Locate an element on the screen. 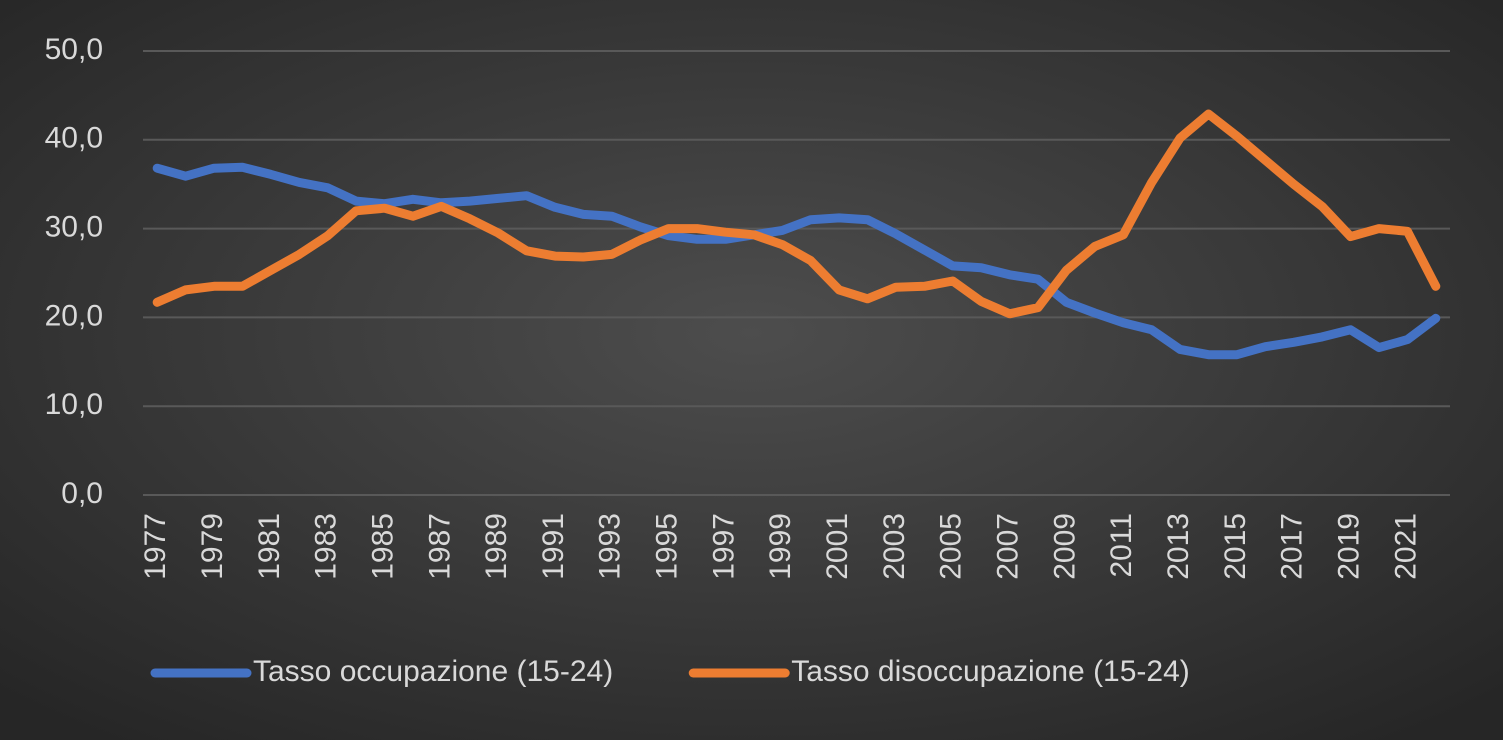 Image resolution: width=1503 pixels, height=740 pixels. x-tick-label: 2011 is located at coordinates (1121, 545).